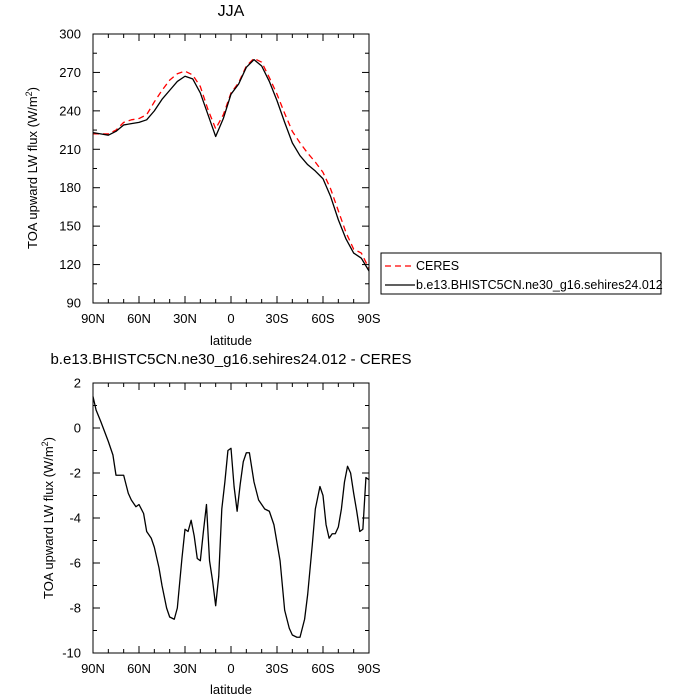 This screenshot has width=700, height=700. What do you see at coordinates (276, 668) in the screenshot?
I see `bottom-x-tick-label-4: 30S` at bounding box center [276, 668].